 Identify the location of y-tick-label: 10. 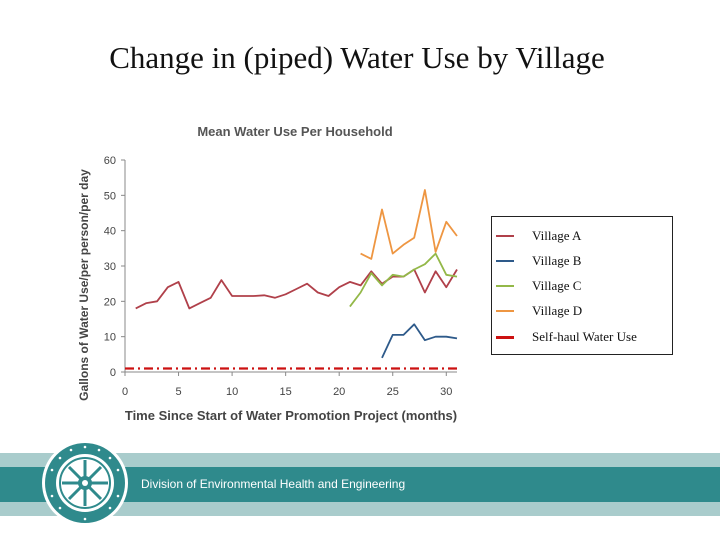
(110, 338).